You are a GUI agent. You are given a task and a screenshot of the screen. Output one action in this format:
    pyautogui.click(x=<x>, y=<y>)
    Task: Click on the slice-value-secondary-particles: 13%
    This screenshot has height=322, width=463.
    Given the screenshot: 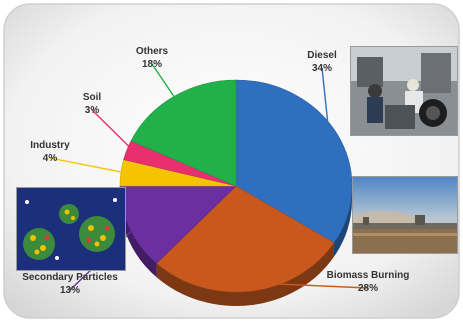 What is the action you would take?
    pyautogui.click(x=70, y=290)
    